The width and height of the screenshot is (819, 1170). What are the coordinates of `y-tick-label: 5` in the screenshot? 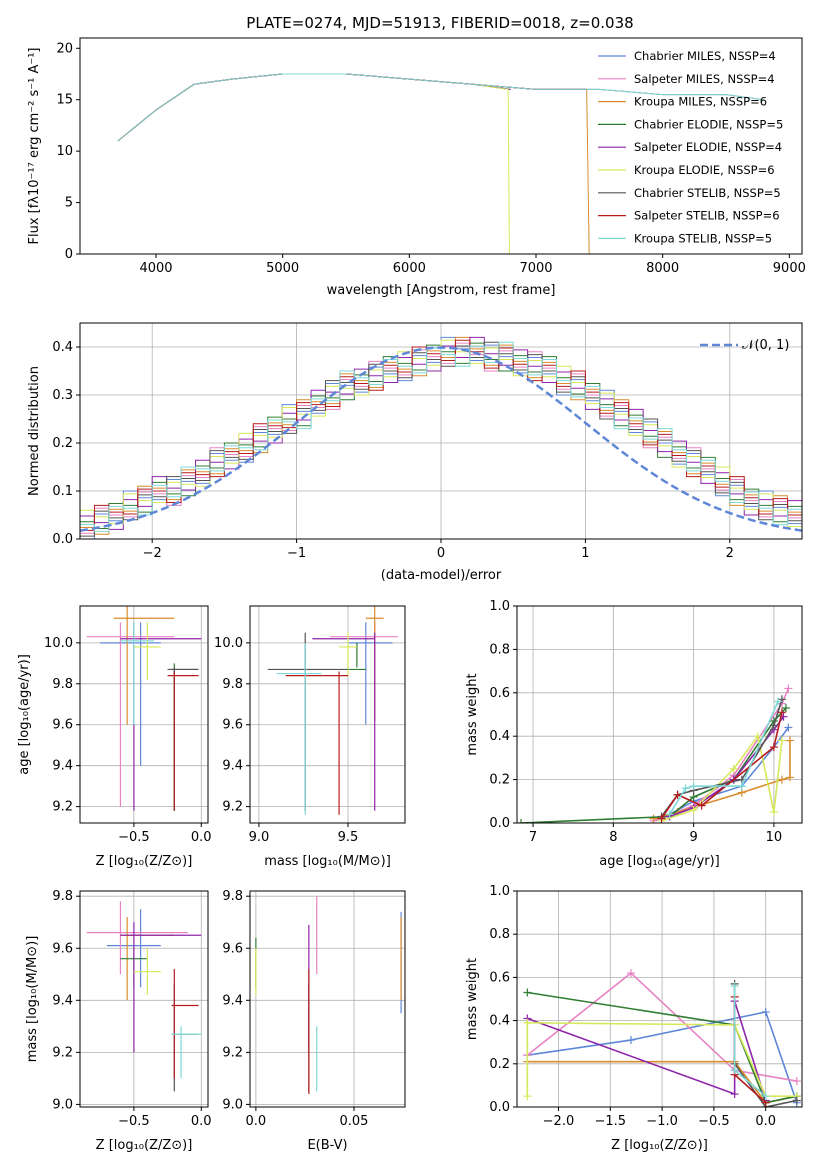 It's located at (69, 203).